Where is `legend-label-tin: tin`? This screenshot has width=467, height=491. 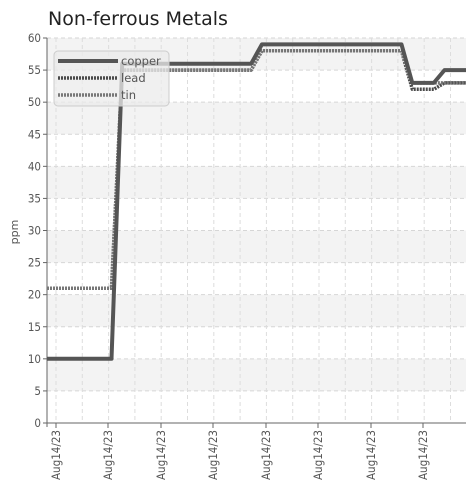
legend-label-tin: tin is located at coordinates (128, 95).